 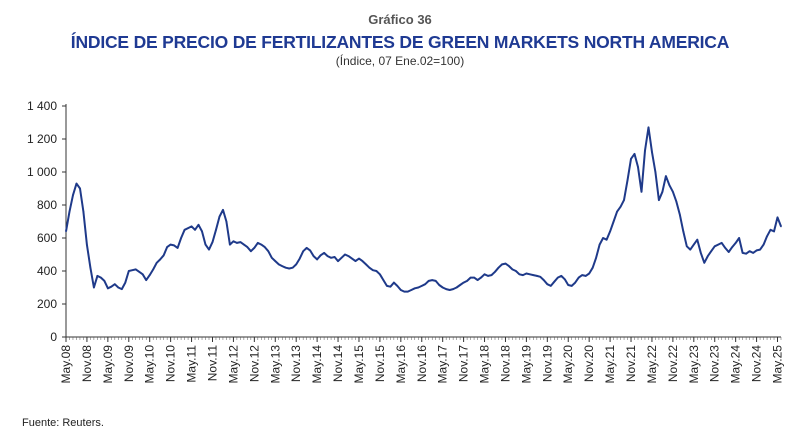 I want to click on x-tick-label: Nov.20, so click(x=589, y=363).